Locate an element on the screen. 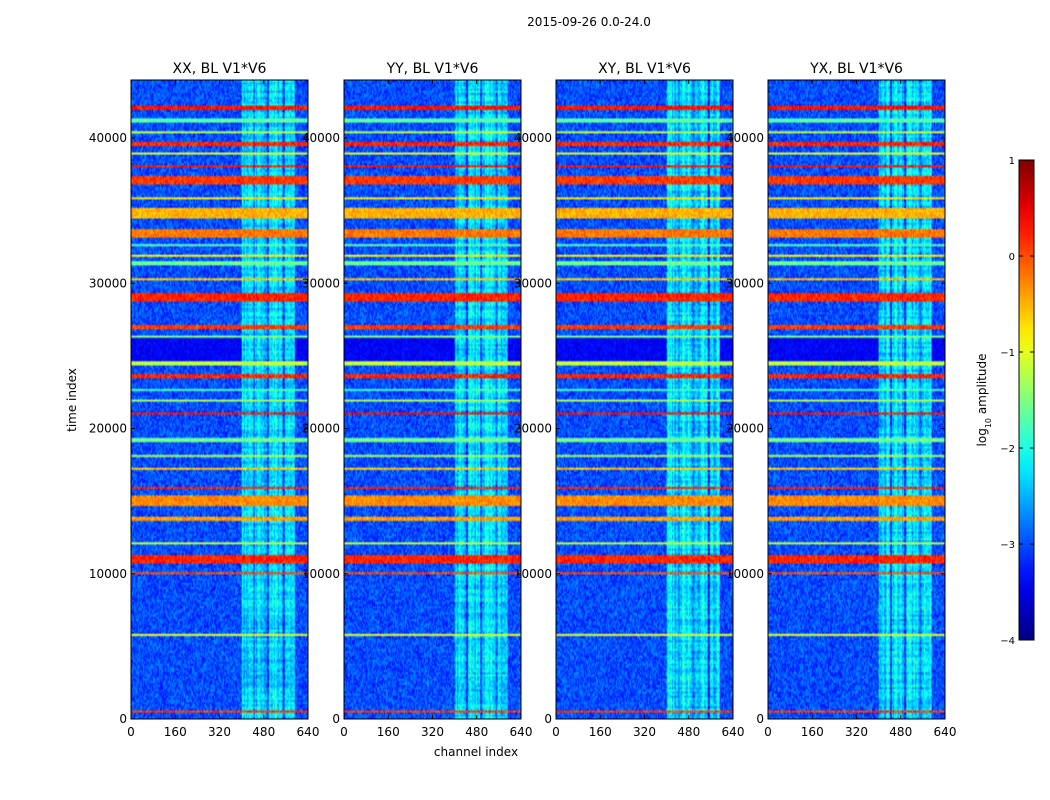  y-axis-label: time index is located at coordinates (72, 400).